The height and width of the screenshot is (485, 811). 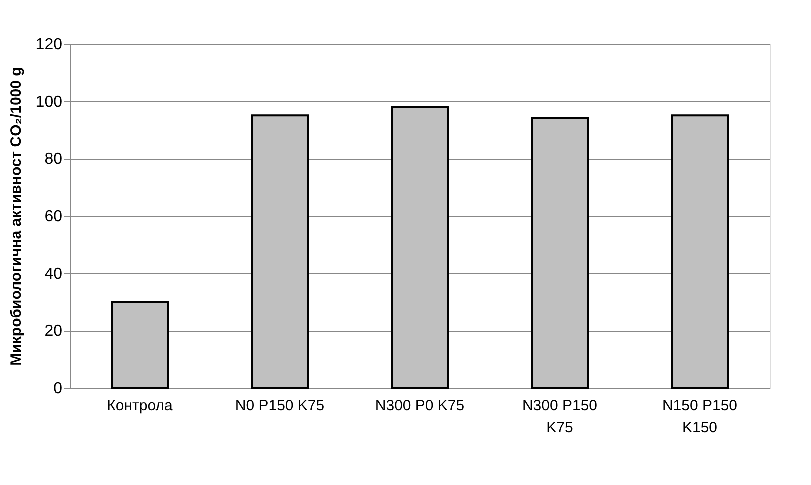 What do you see at coordinates (49, 102) in the screenshot?
I see `y-tick-label: 100` at bounding box center [49, 102].